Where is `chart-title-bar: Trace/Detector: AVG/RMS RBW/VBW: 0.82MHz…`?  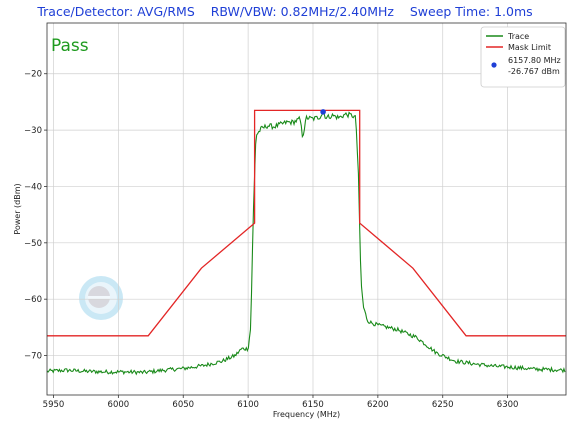 chart-title-bar: Trace/Detector: AVG/RMS RBW/VBW: 0.82MHz… is located at coordinates (285, 11).